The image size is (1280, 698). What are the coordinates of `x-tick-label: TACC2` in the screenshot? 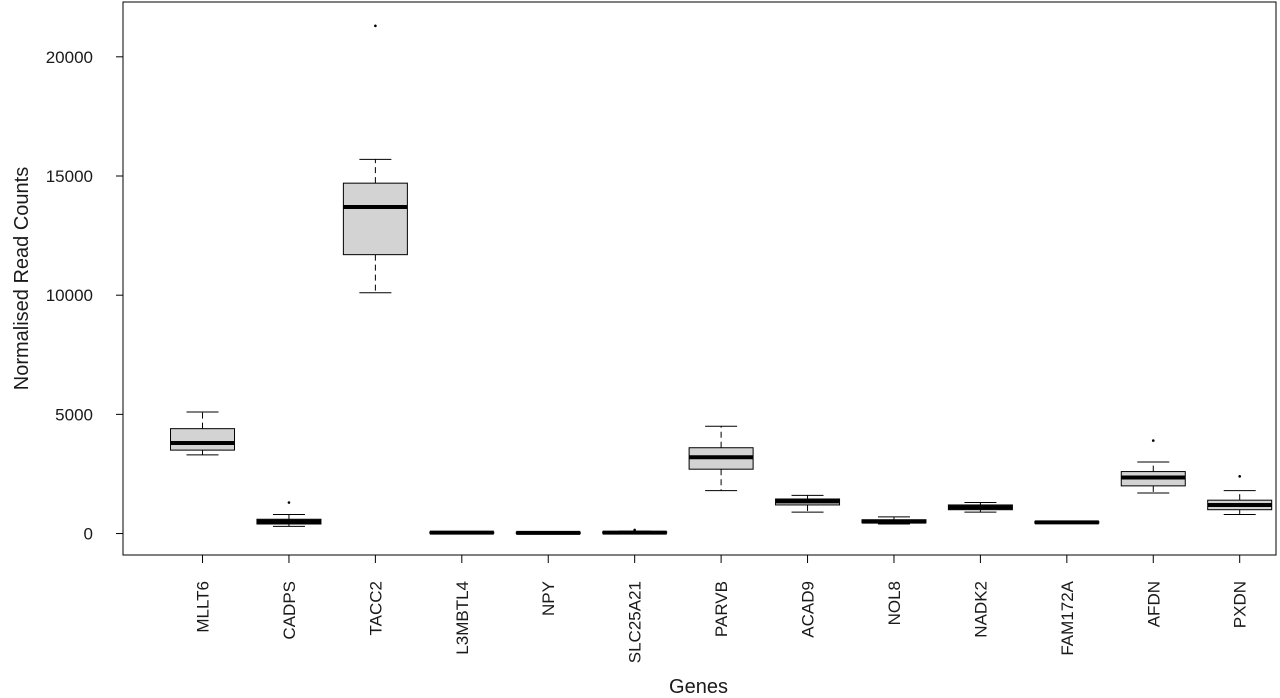 It's located at (375, 608).